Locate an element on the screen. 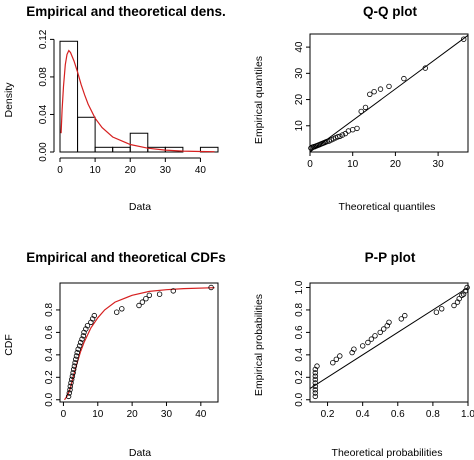 The width and height of the screenshot is (474, 460). plot-area-pp: 0.2 0.4 0.6 0.8 1.0 0.0 0.2 0.4 0.6 0.8 1.0 is located at coordinates (384, 350).